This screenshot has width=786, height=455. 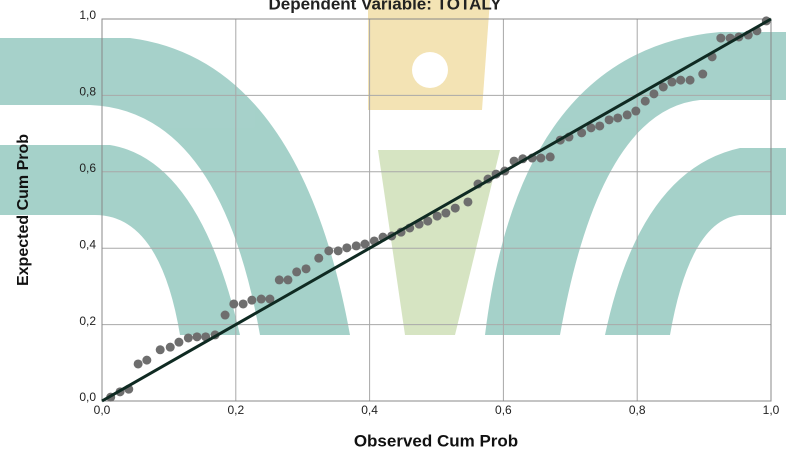 I want to click on x-tick-label: 0,0, so click(x=102, y=410).